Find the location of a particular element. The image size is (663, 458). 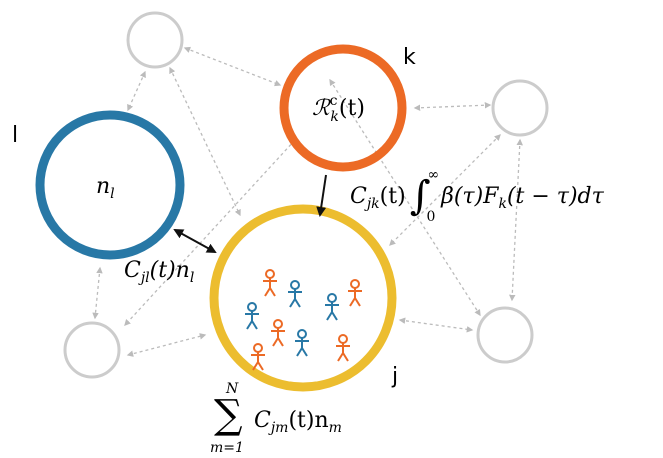

edge-label: ∑ N m=1 Cjm(t)nm is located at coordinates (276, 418).